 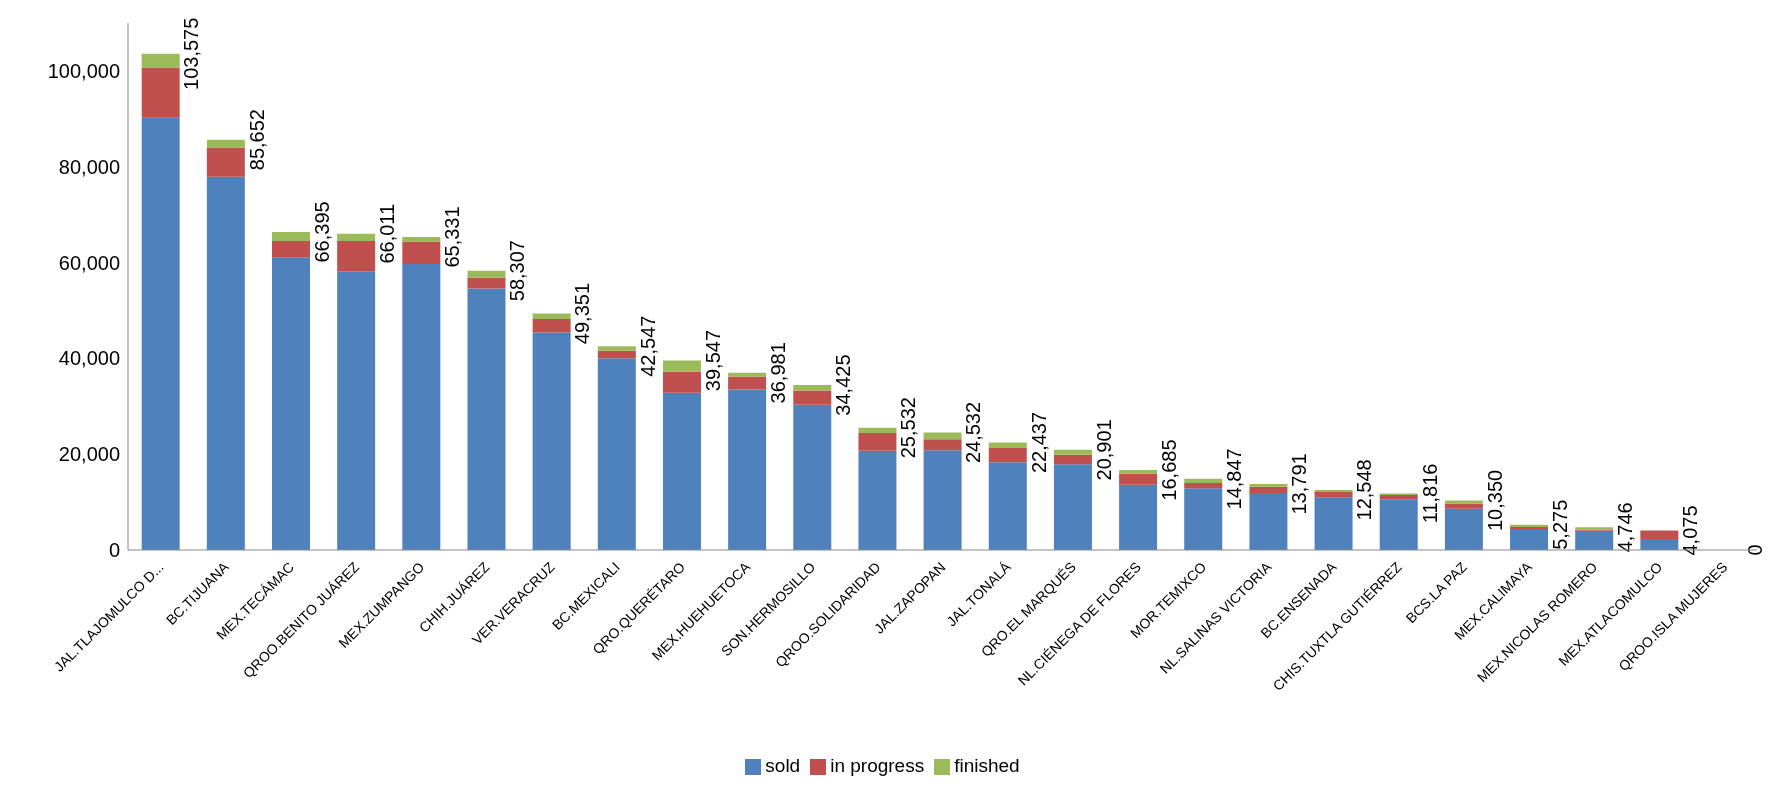 I want to click on total-label: 24,532, so click(x=973, y=432).